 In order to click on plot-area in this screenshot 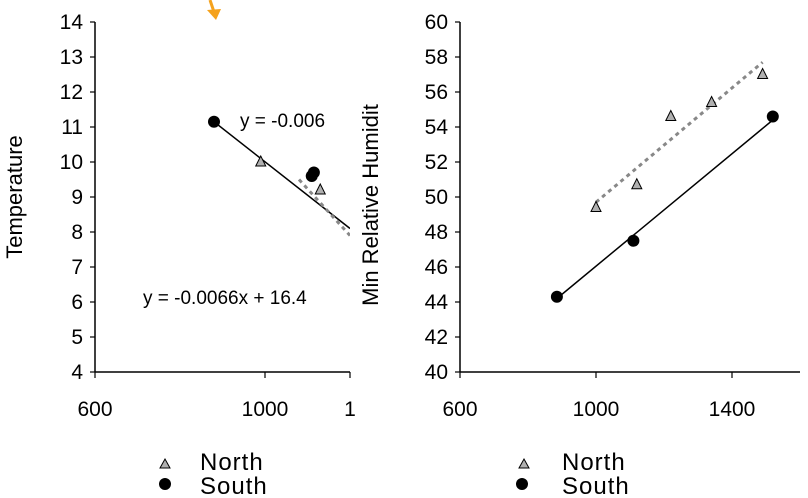, I will do `click(664, 182)`.